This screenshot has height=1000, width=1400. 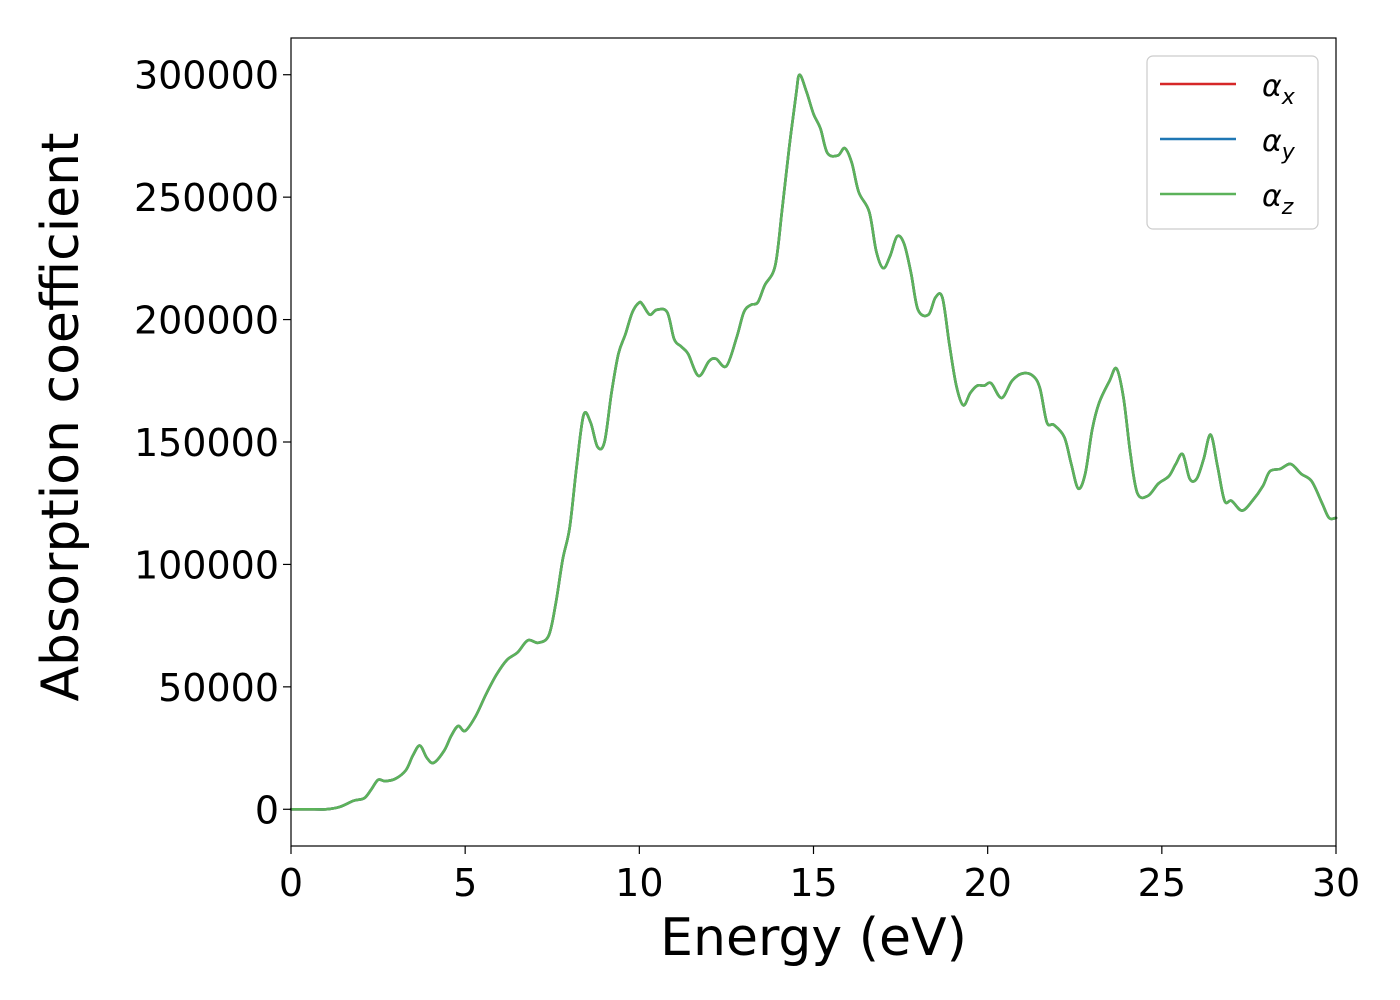 I want to click on x-tick-label: 0, so click(x=291, y=883).